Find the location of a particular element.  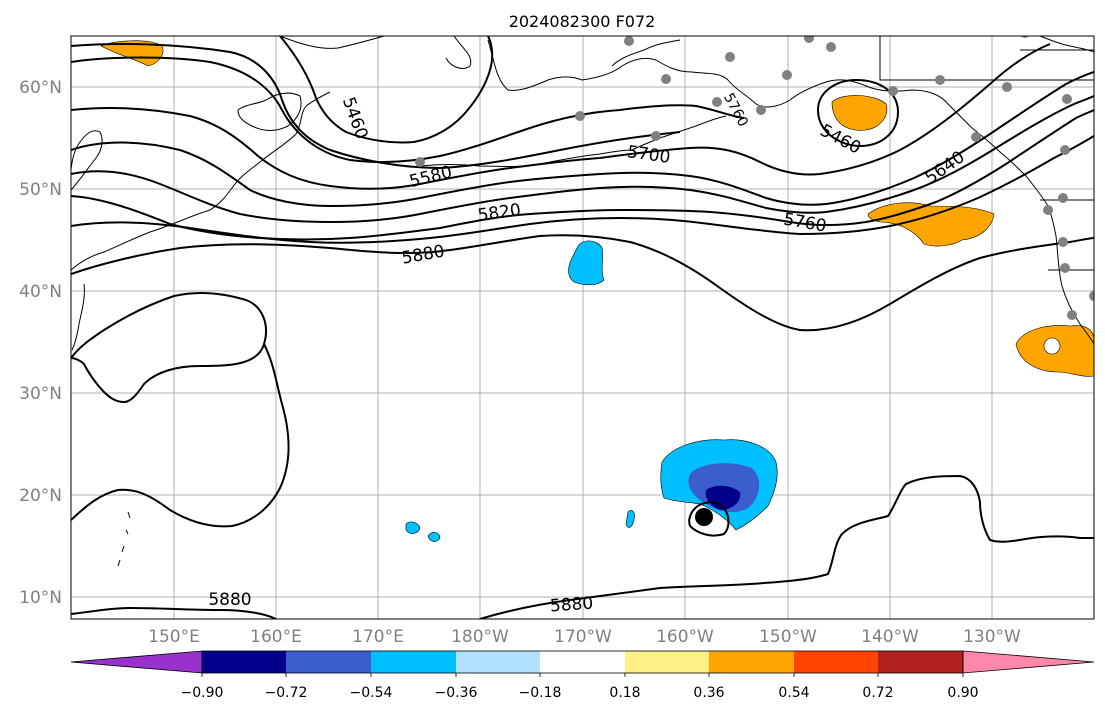

anomaly-patch-ne-pacific is located at coordinates (931, 224).